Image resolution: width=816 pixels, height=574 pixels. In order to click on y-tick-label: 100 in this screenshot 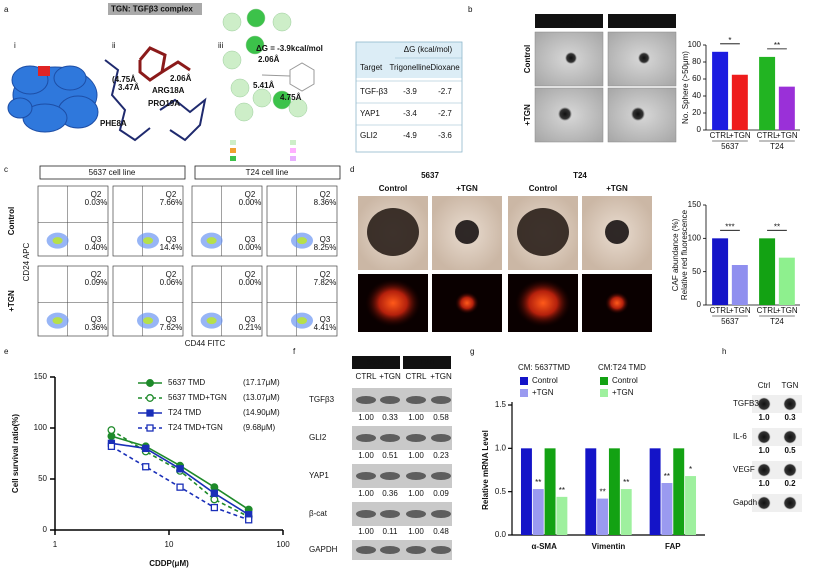, I will do `click(41, 427)`.